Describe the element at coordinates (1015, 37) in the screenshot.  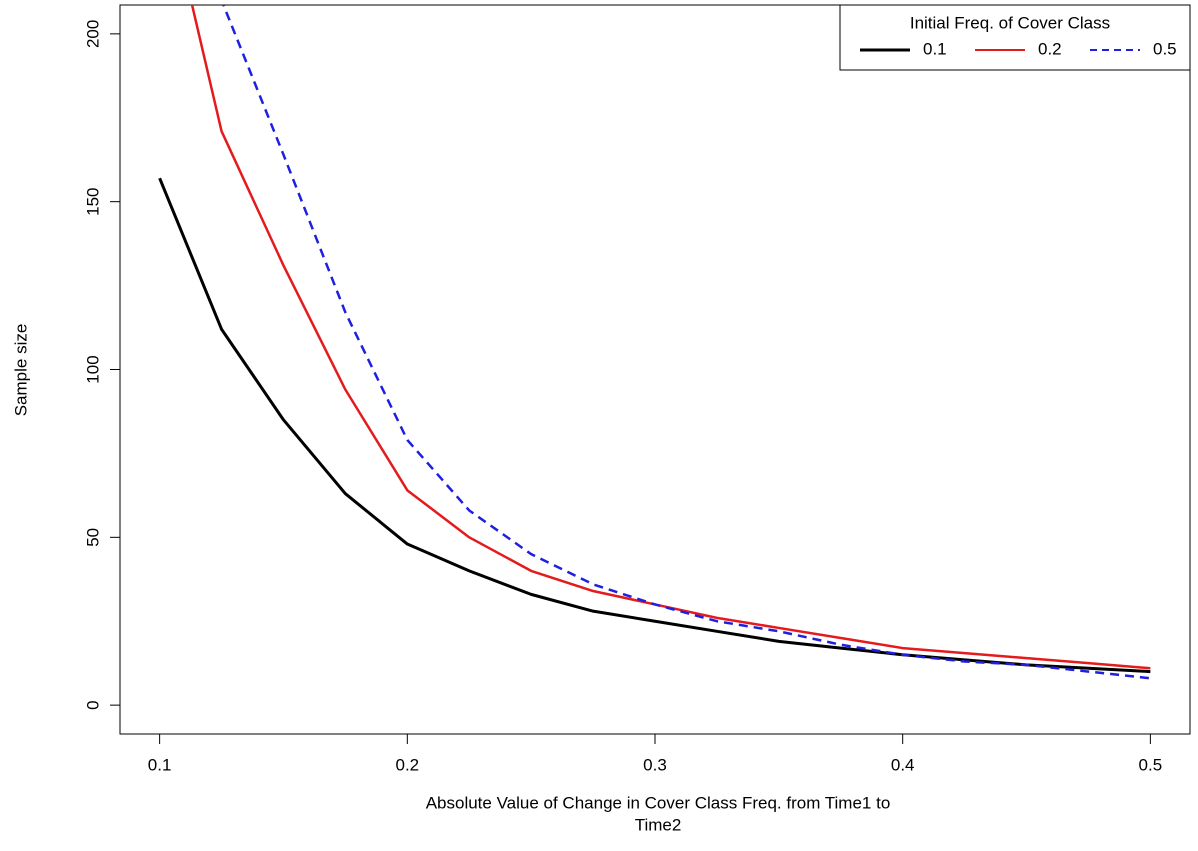
I see `legend-box` at that location.